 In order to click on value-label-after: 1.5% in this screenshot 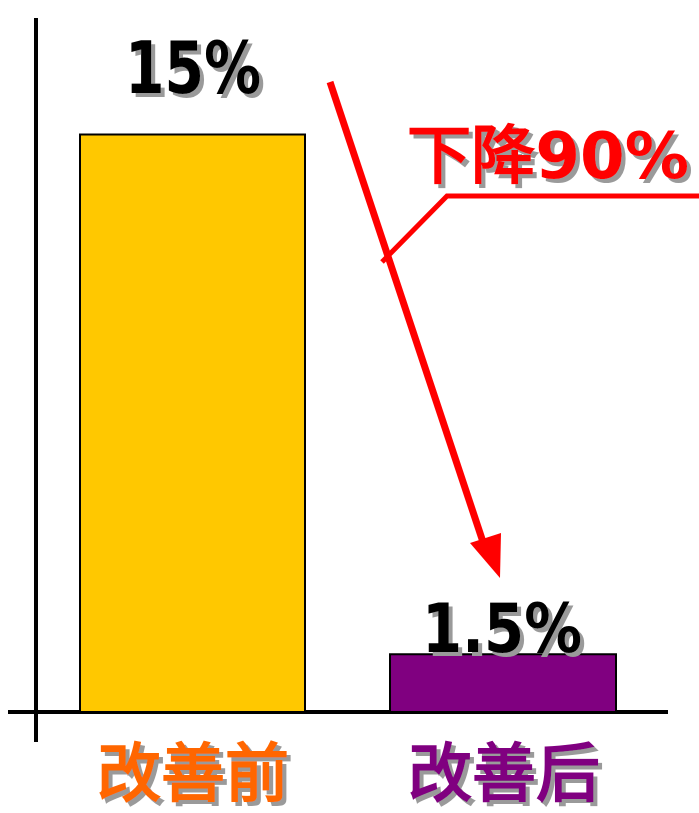, I will do `click(502, 629)`.